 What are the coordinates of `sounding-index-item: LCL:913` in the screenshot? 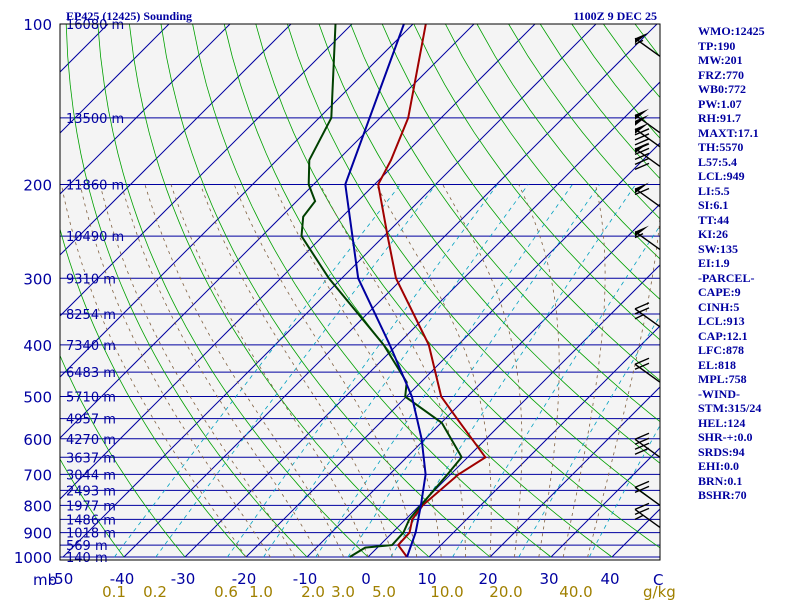 It's located at (721, 321).